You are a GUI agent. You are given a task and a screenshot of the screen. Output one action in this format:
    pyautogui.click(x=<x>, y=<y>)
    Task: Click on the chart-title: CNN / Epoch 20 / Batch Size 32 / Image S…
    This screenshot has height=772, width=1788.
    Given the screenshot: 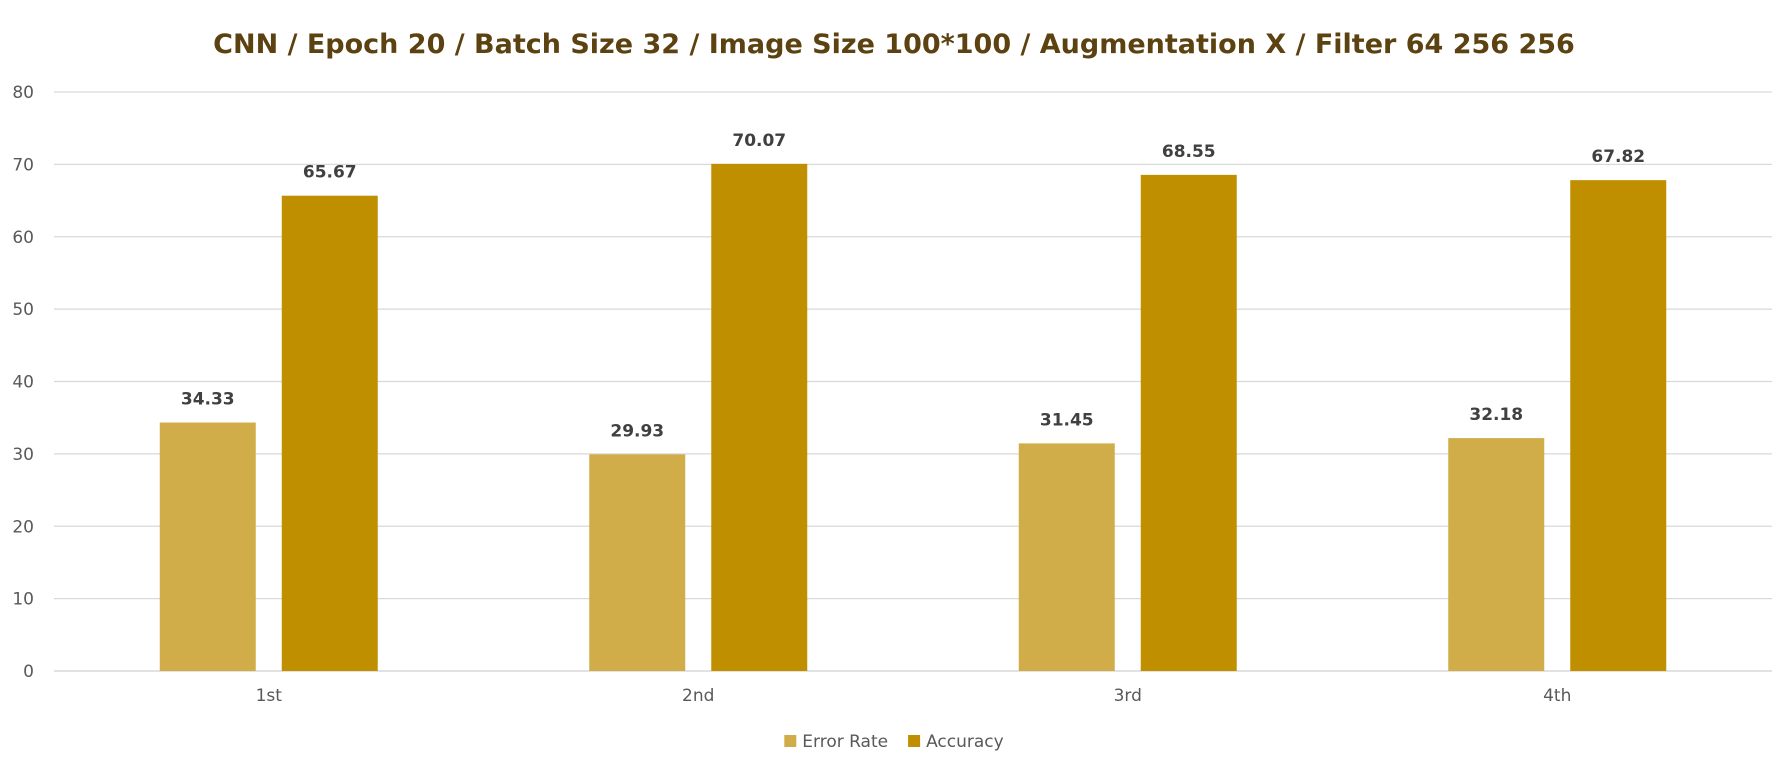 What is the action you would take?
    pyautogui.click(x=894, y=44)
    